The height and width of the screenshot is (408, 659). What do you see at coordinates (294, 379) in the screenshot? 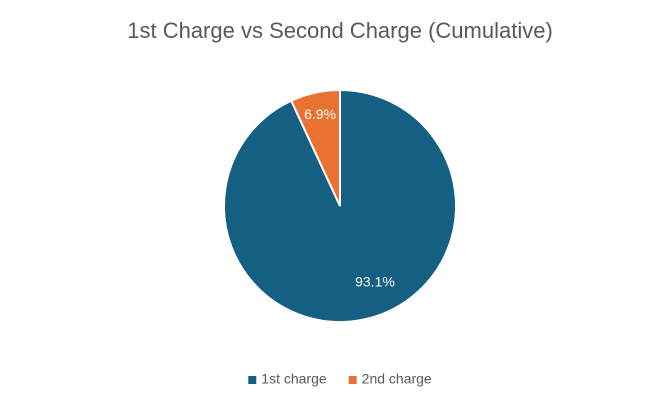
I see `legend-label: 1st charge` at bounding box center [294, 379].